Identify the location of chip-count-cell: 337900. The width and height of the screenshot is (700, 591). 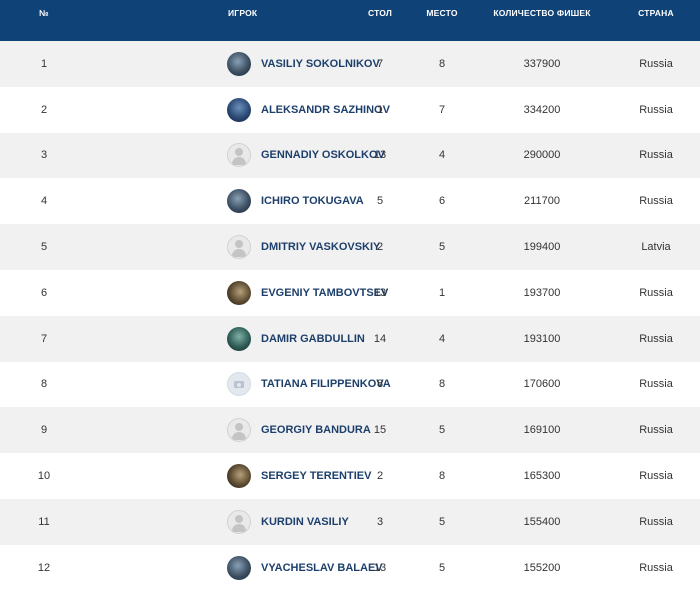
(542, 63).